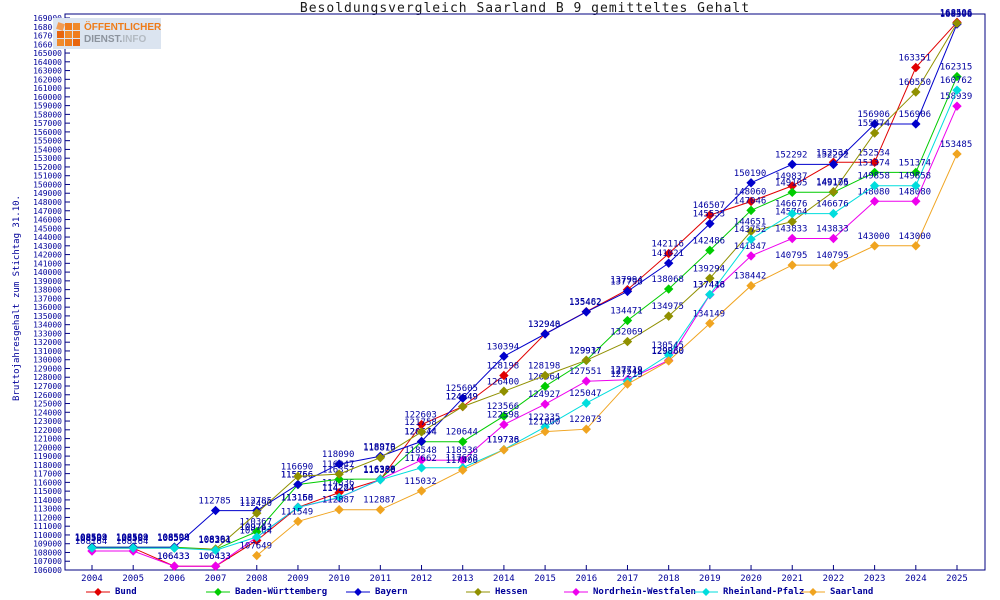 The width and height of the screenshot is (1000, 600). I want to click on data-point-label: 109743, so click(256, 528).